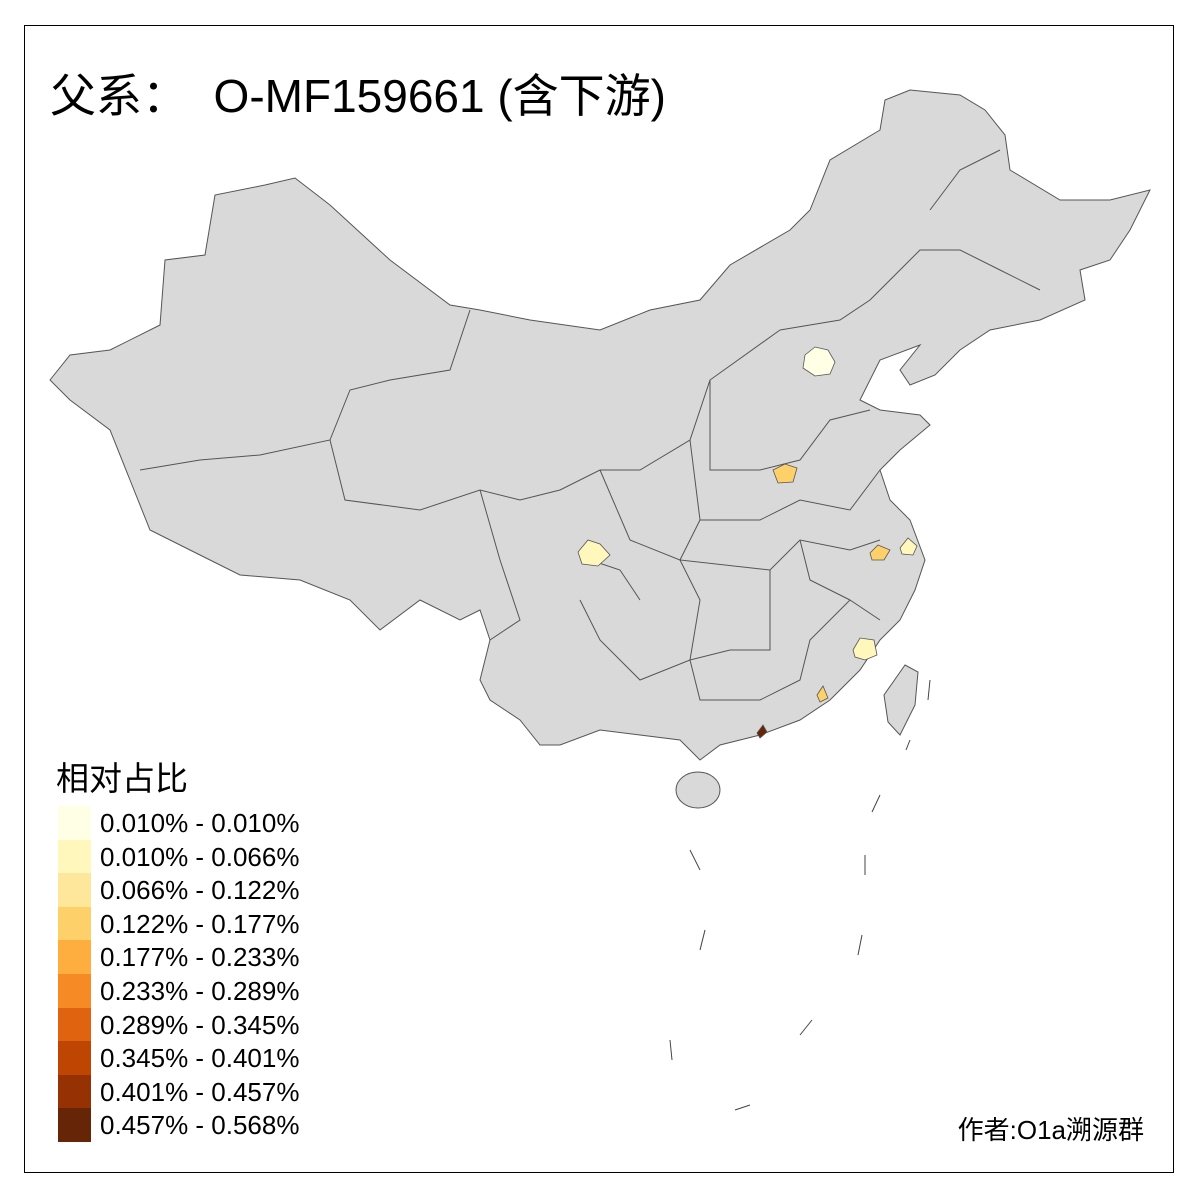 This screenshot has height=1200, width=1200. Describe the element at coordinates (200, 957) in the screenshot. I see `legend-label: 0.177% - 0.233%` at that location.